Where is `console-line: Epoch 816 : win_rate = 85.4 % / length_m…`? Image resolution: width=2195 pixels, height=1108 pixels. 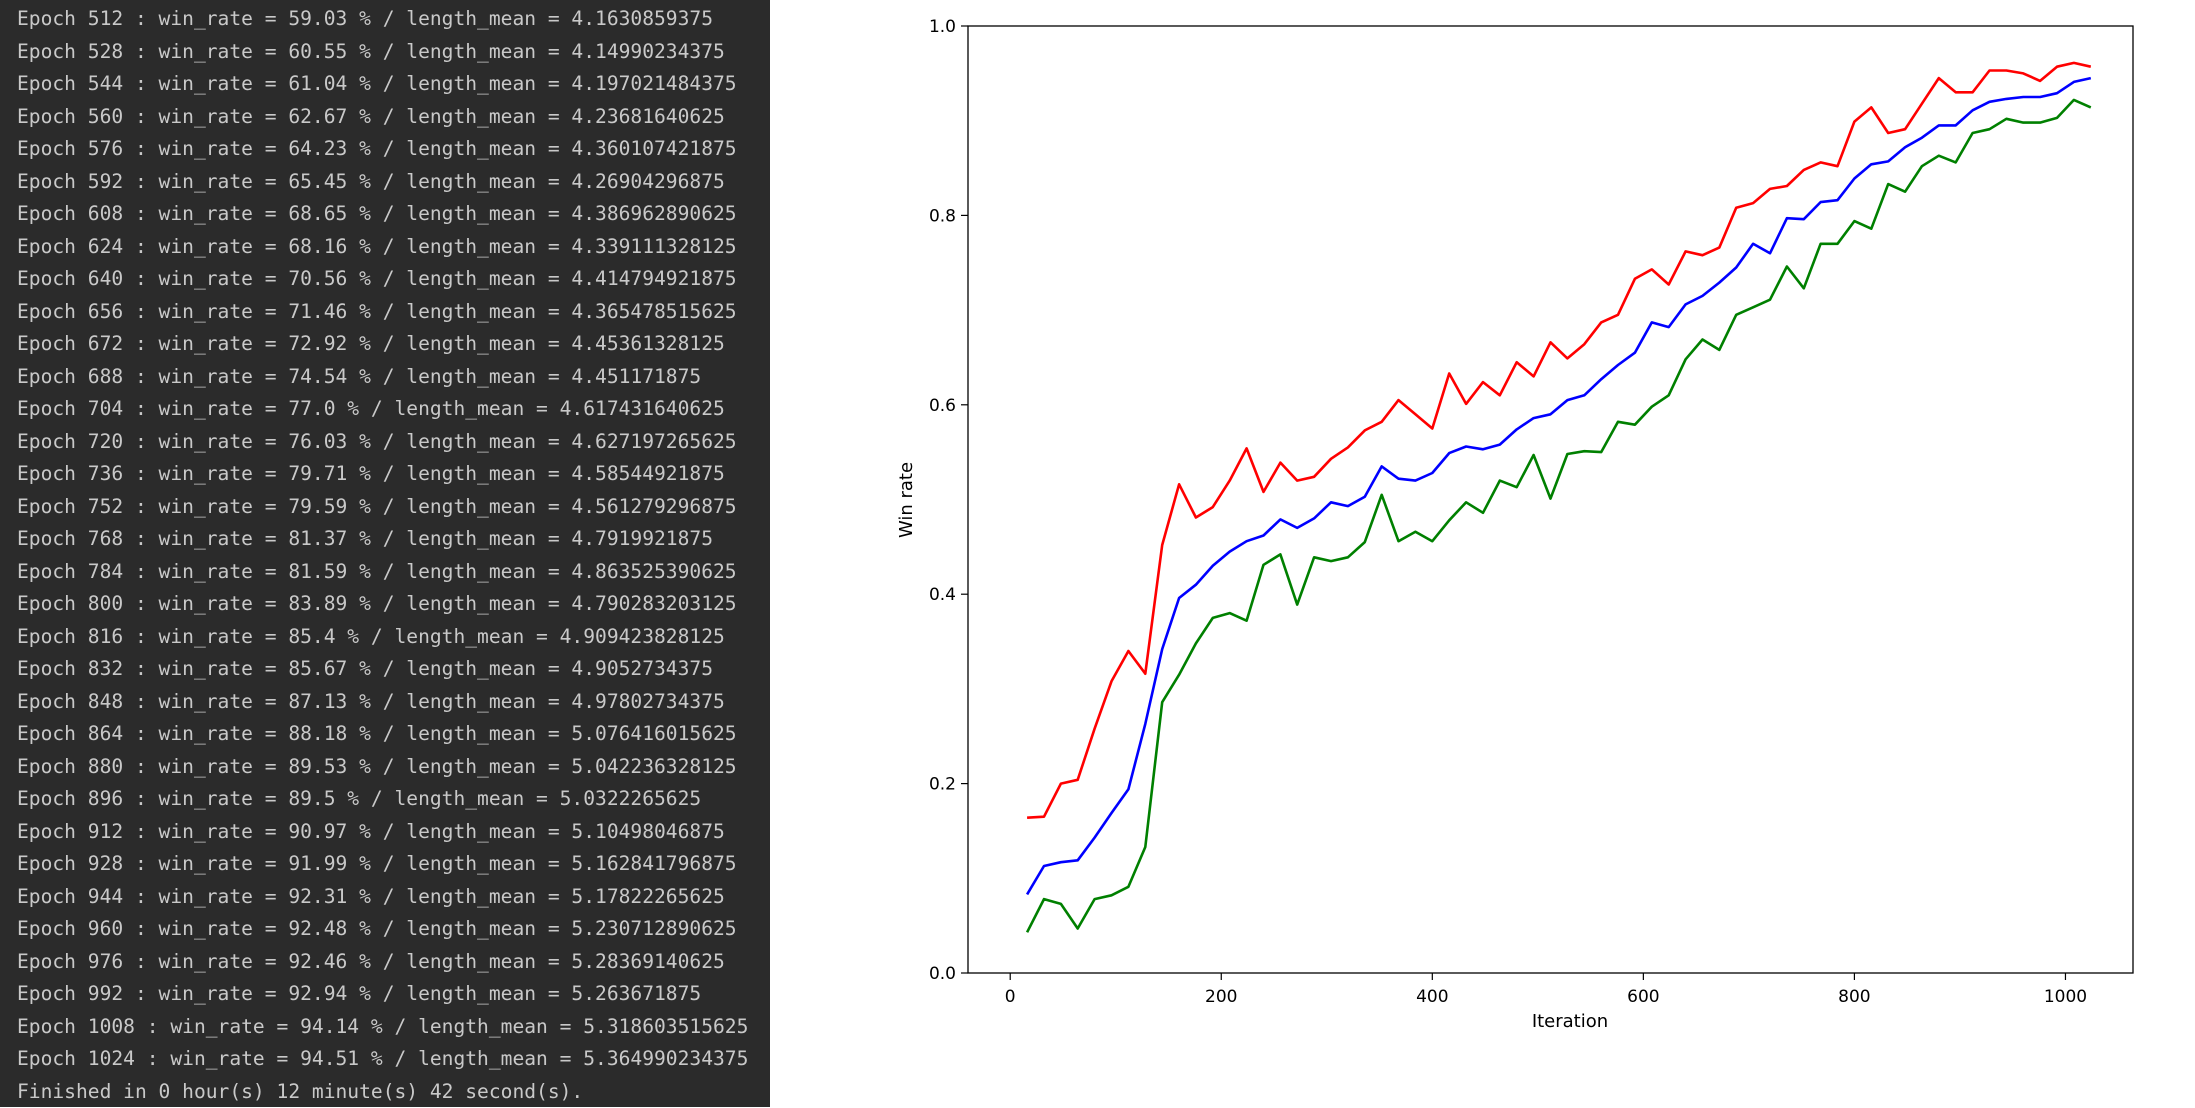
console-line: Epoch 816 : win_rate = 85.4 % / length_m… is located at coordinates (393, 637).